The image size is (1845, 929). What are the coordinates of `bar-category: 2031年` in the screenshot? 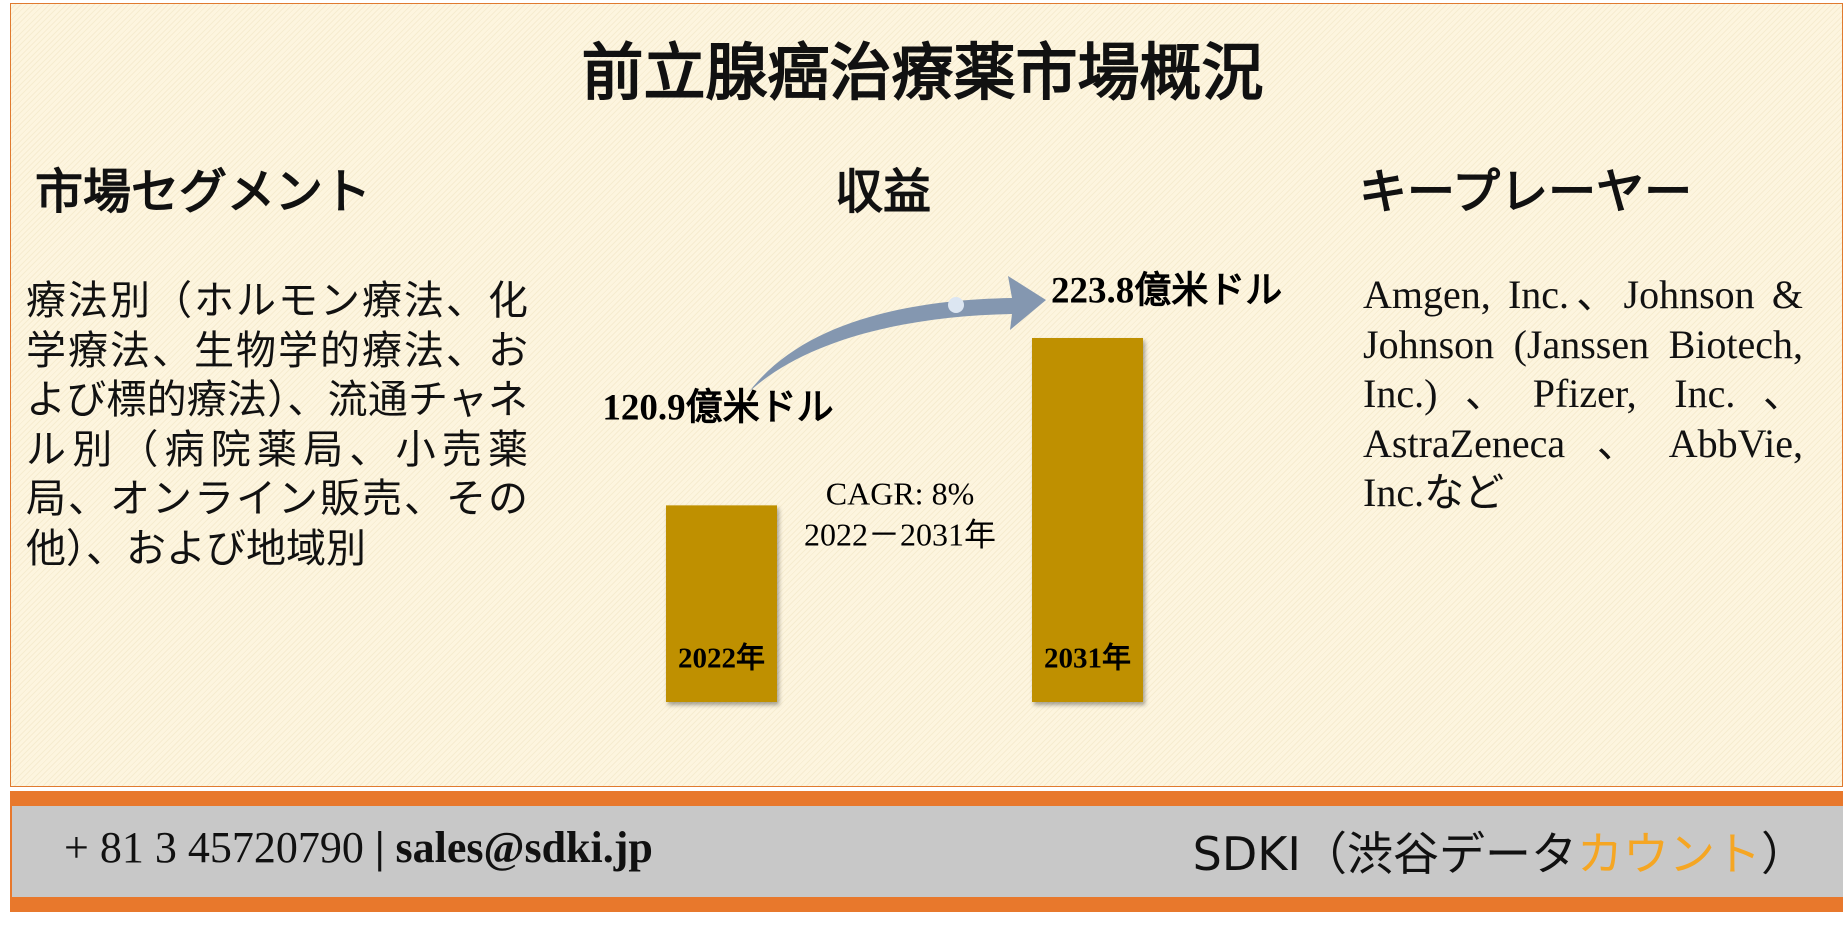 It's located at (1087, 658).